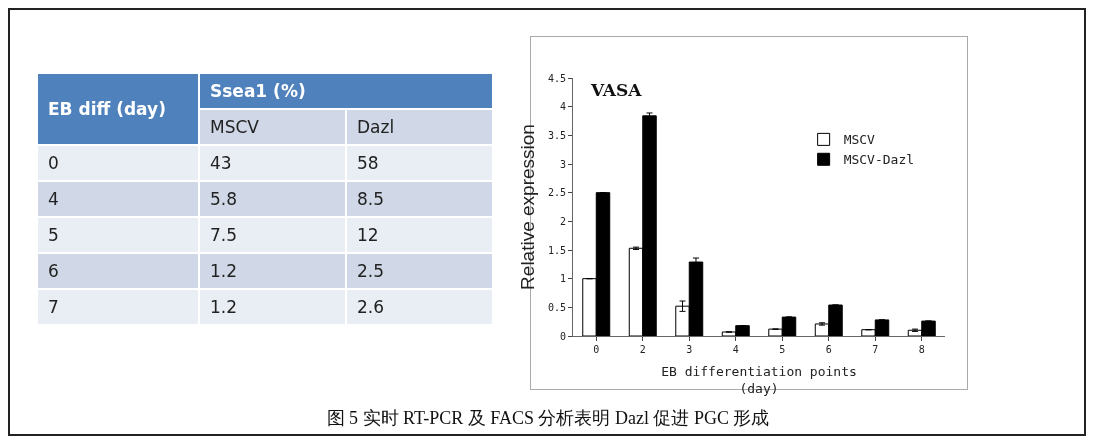 The height and width of the screenshot is (446, 1096). Describe the element at coordinates (562, 279) in the screenshot. I see `y-tick-label: 1` at that location.